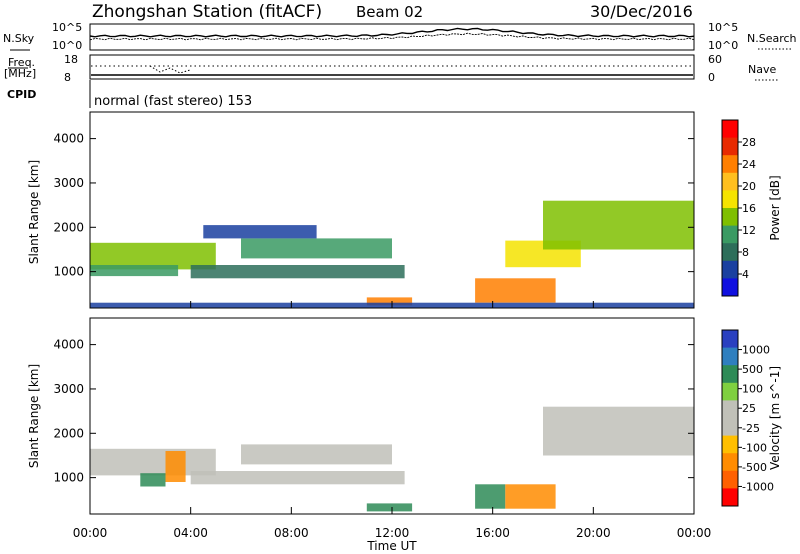 The width and height of the screenshot is (800, 554). I want to click on freq-right-tick-bottom: 0, so click(711, 77).